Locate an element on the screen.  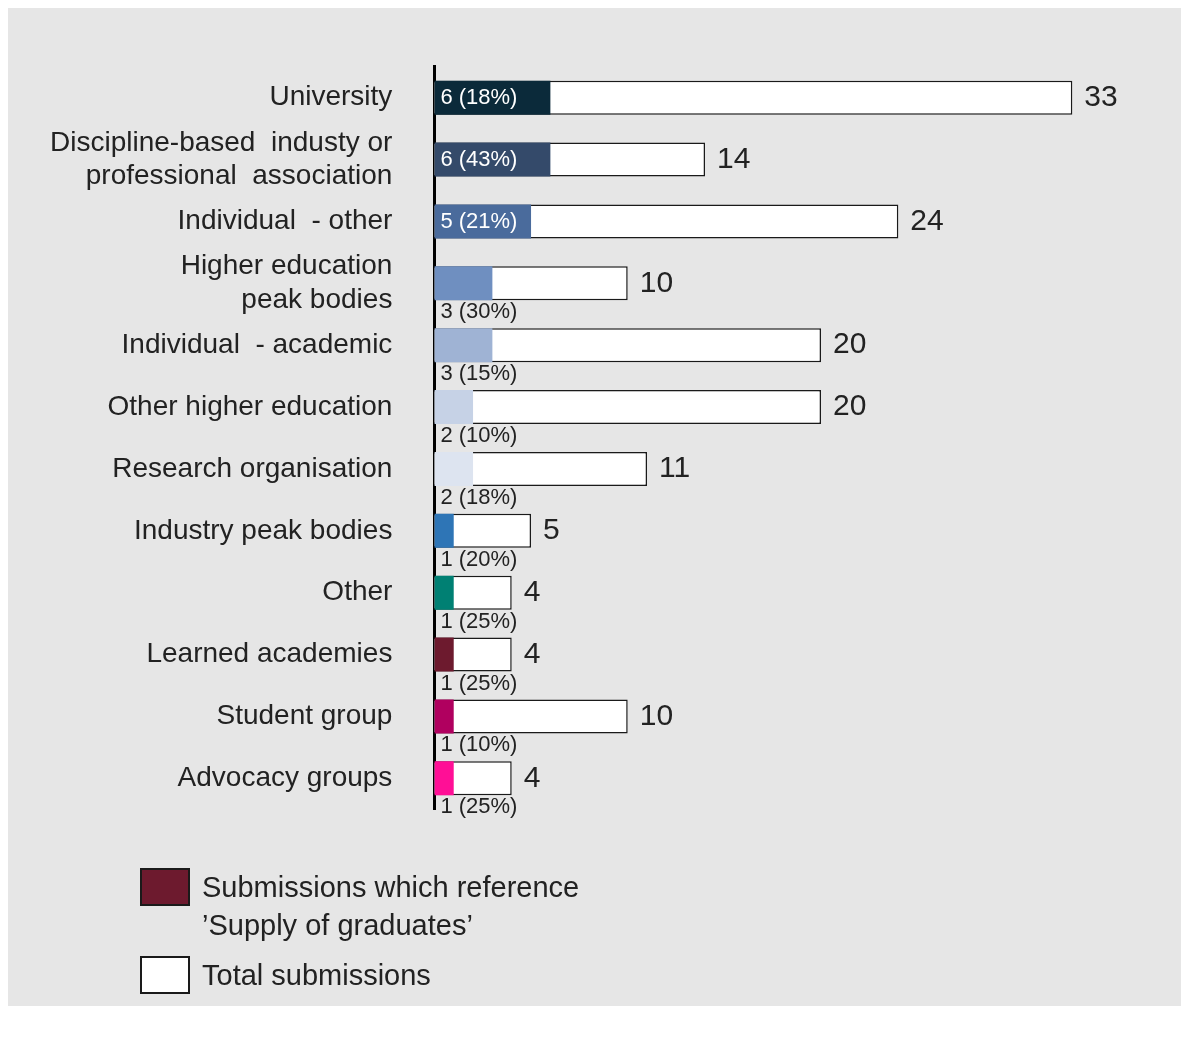
y-tick-label: Student group is located at coordinates (304, 715).